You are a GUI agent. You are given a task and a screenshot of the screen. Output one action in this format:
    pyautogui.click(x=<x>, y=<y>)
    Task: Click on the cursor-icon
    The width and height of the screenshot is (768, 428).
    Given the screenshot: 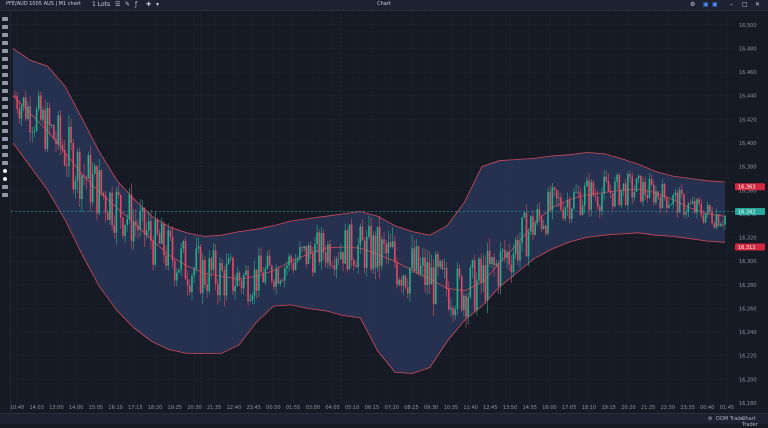 What is the action you would take?
    pyautogui.click(x=5, y=19)
    